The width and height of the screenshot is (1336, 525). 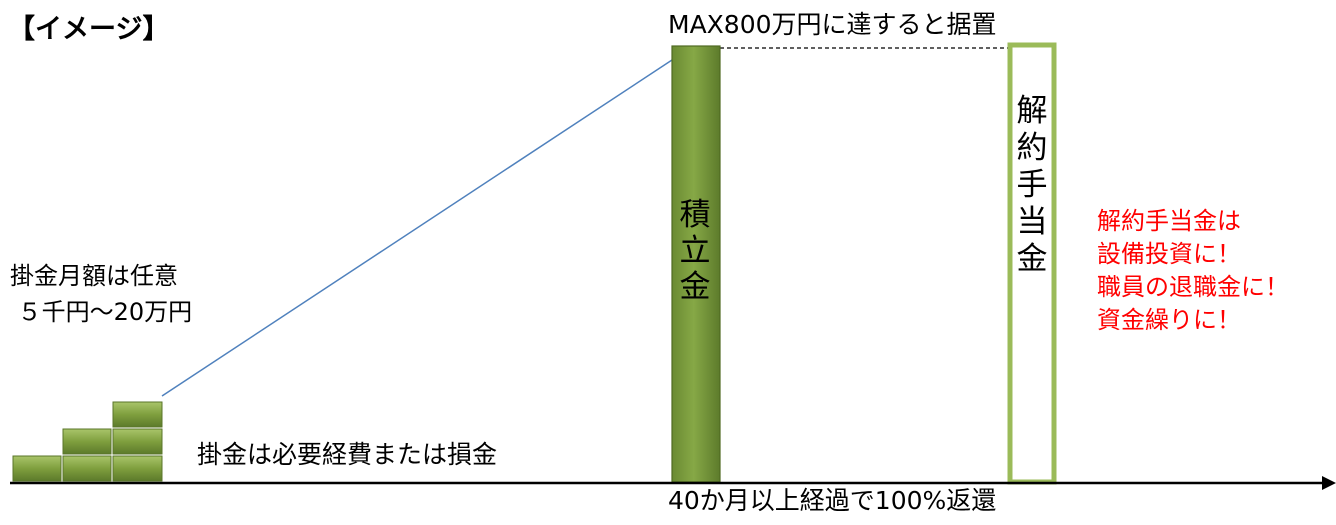 I want to click on merits-note: 解約手当金は 設備投資に！ 職員の退職金に！ 資金繰りに！, so click(x=1193, y=271).